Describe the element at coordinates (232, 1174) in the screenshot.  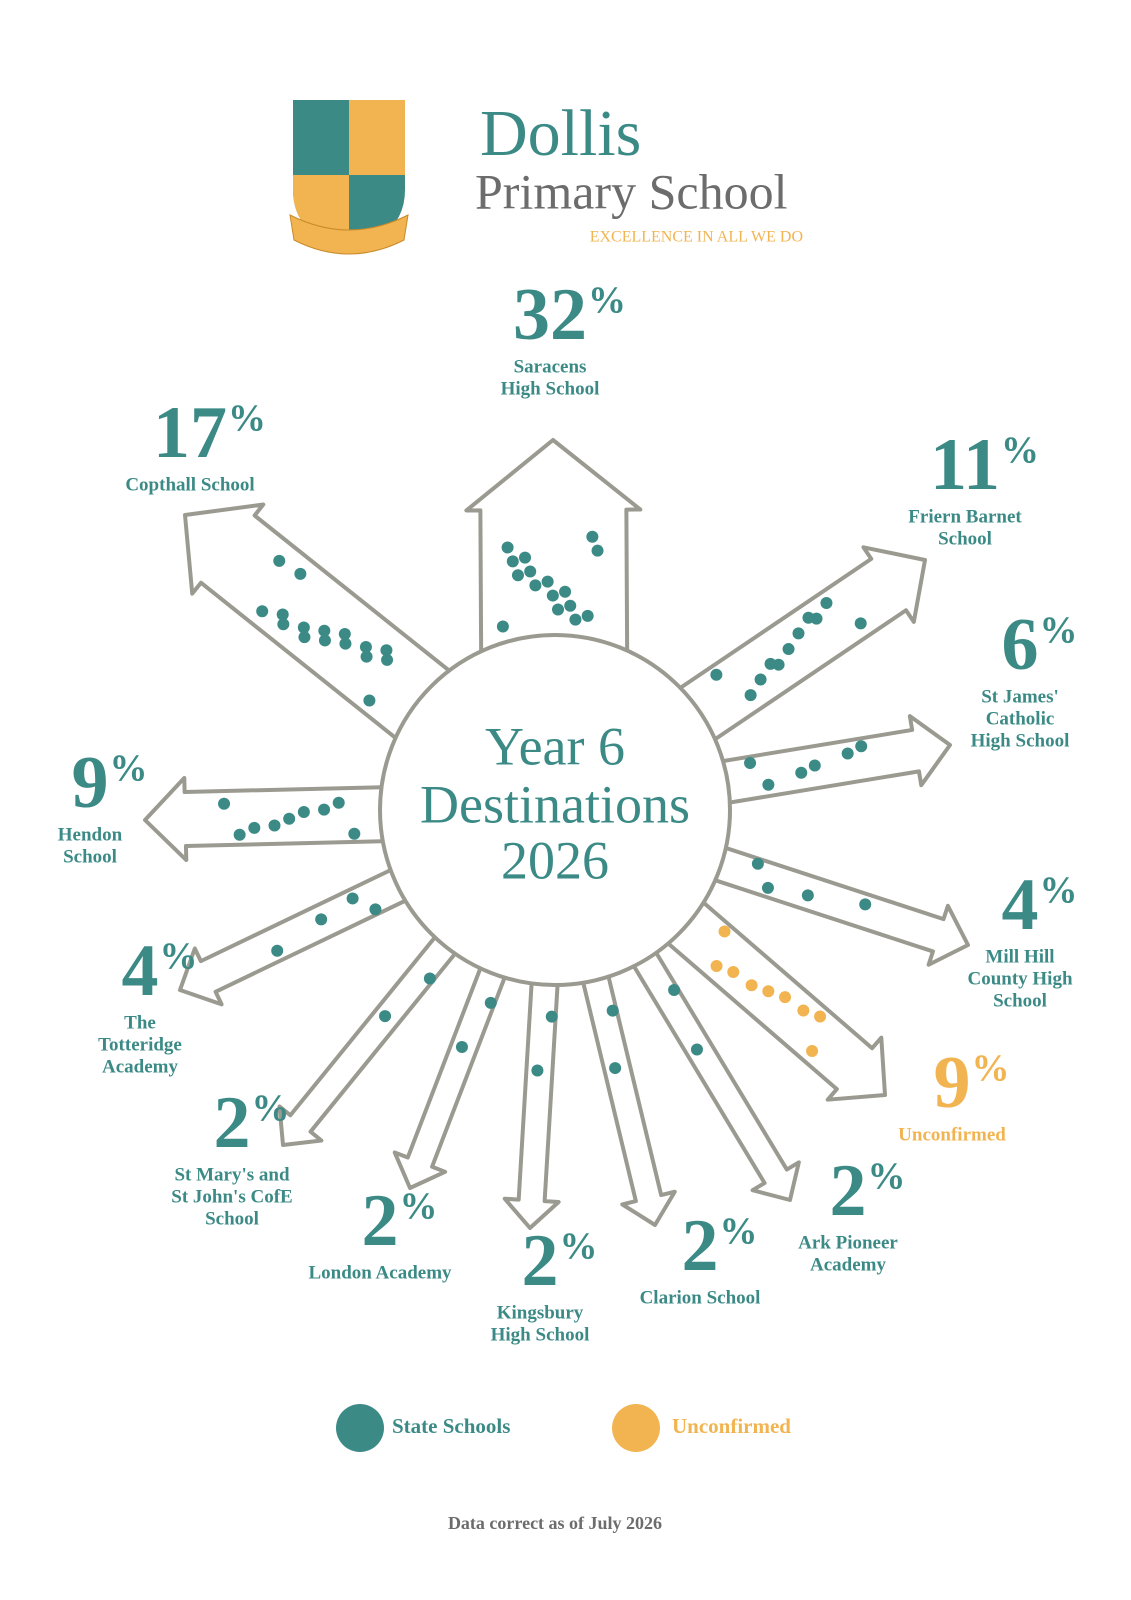
I see `destination-name: St Mary's and` at that location.